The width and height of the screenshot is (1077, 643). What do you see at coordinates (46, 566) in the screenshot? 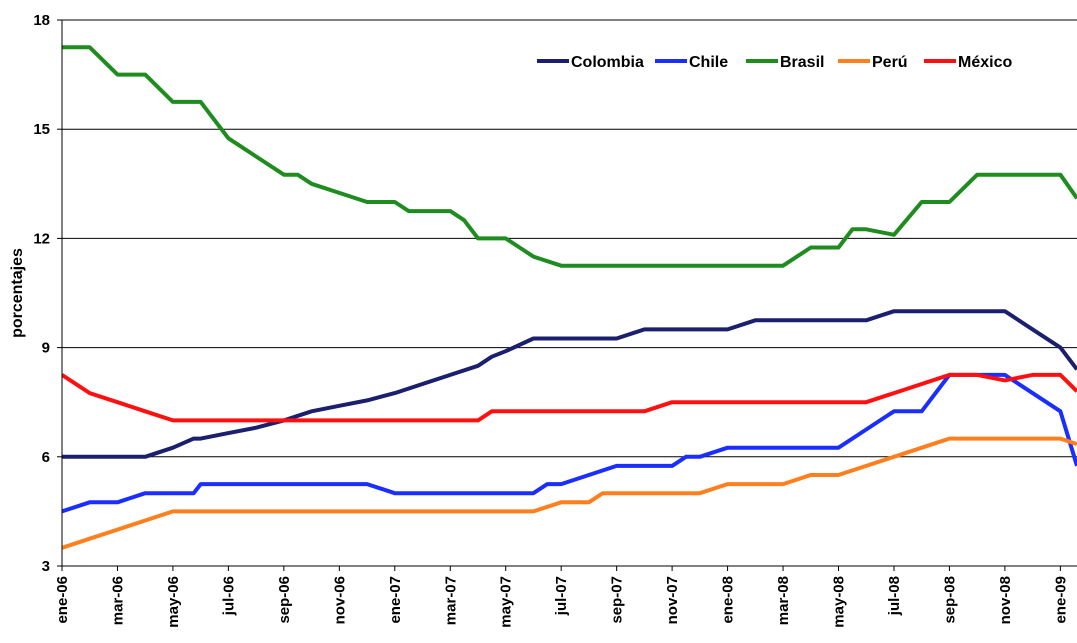
I see `y-tick-label: 3` at bounding box center [46, 566].